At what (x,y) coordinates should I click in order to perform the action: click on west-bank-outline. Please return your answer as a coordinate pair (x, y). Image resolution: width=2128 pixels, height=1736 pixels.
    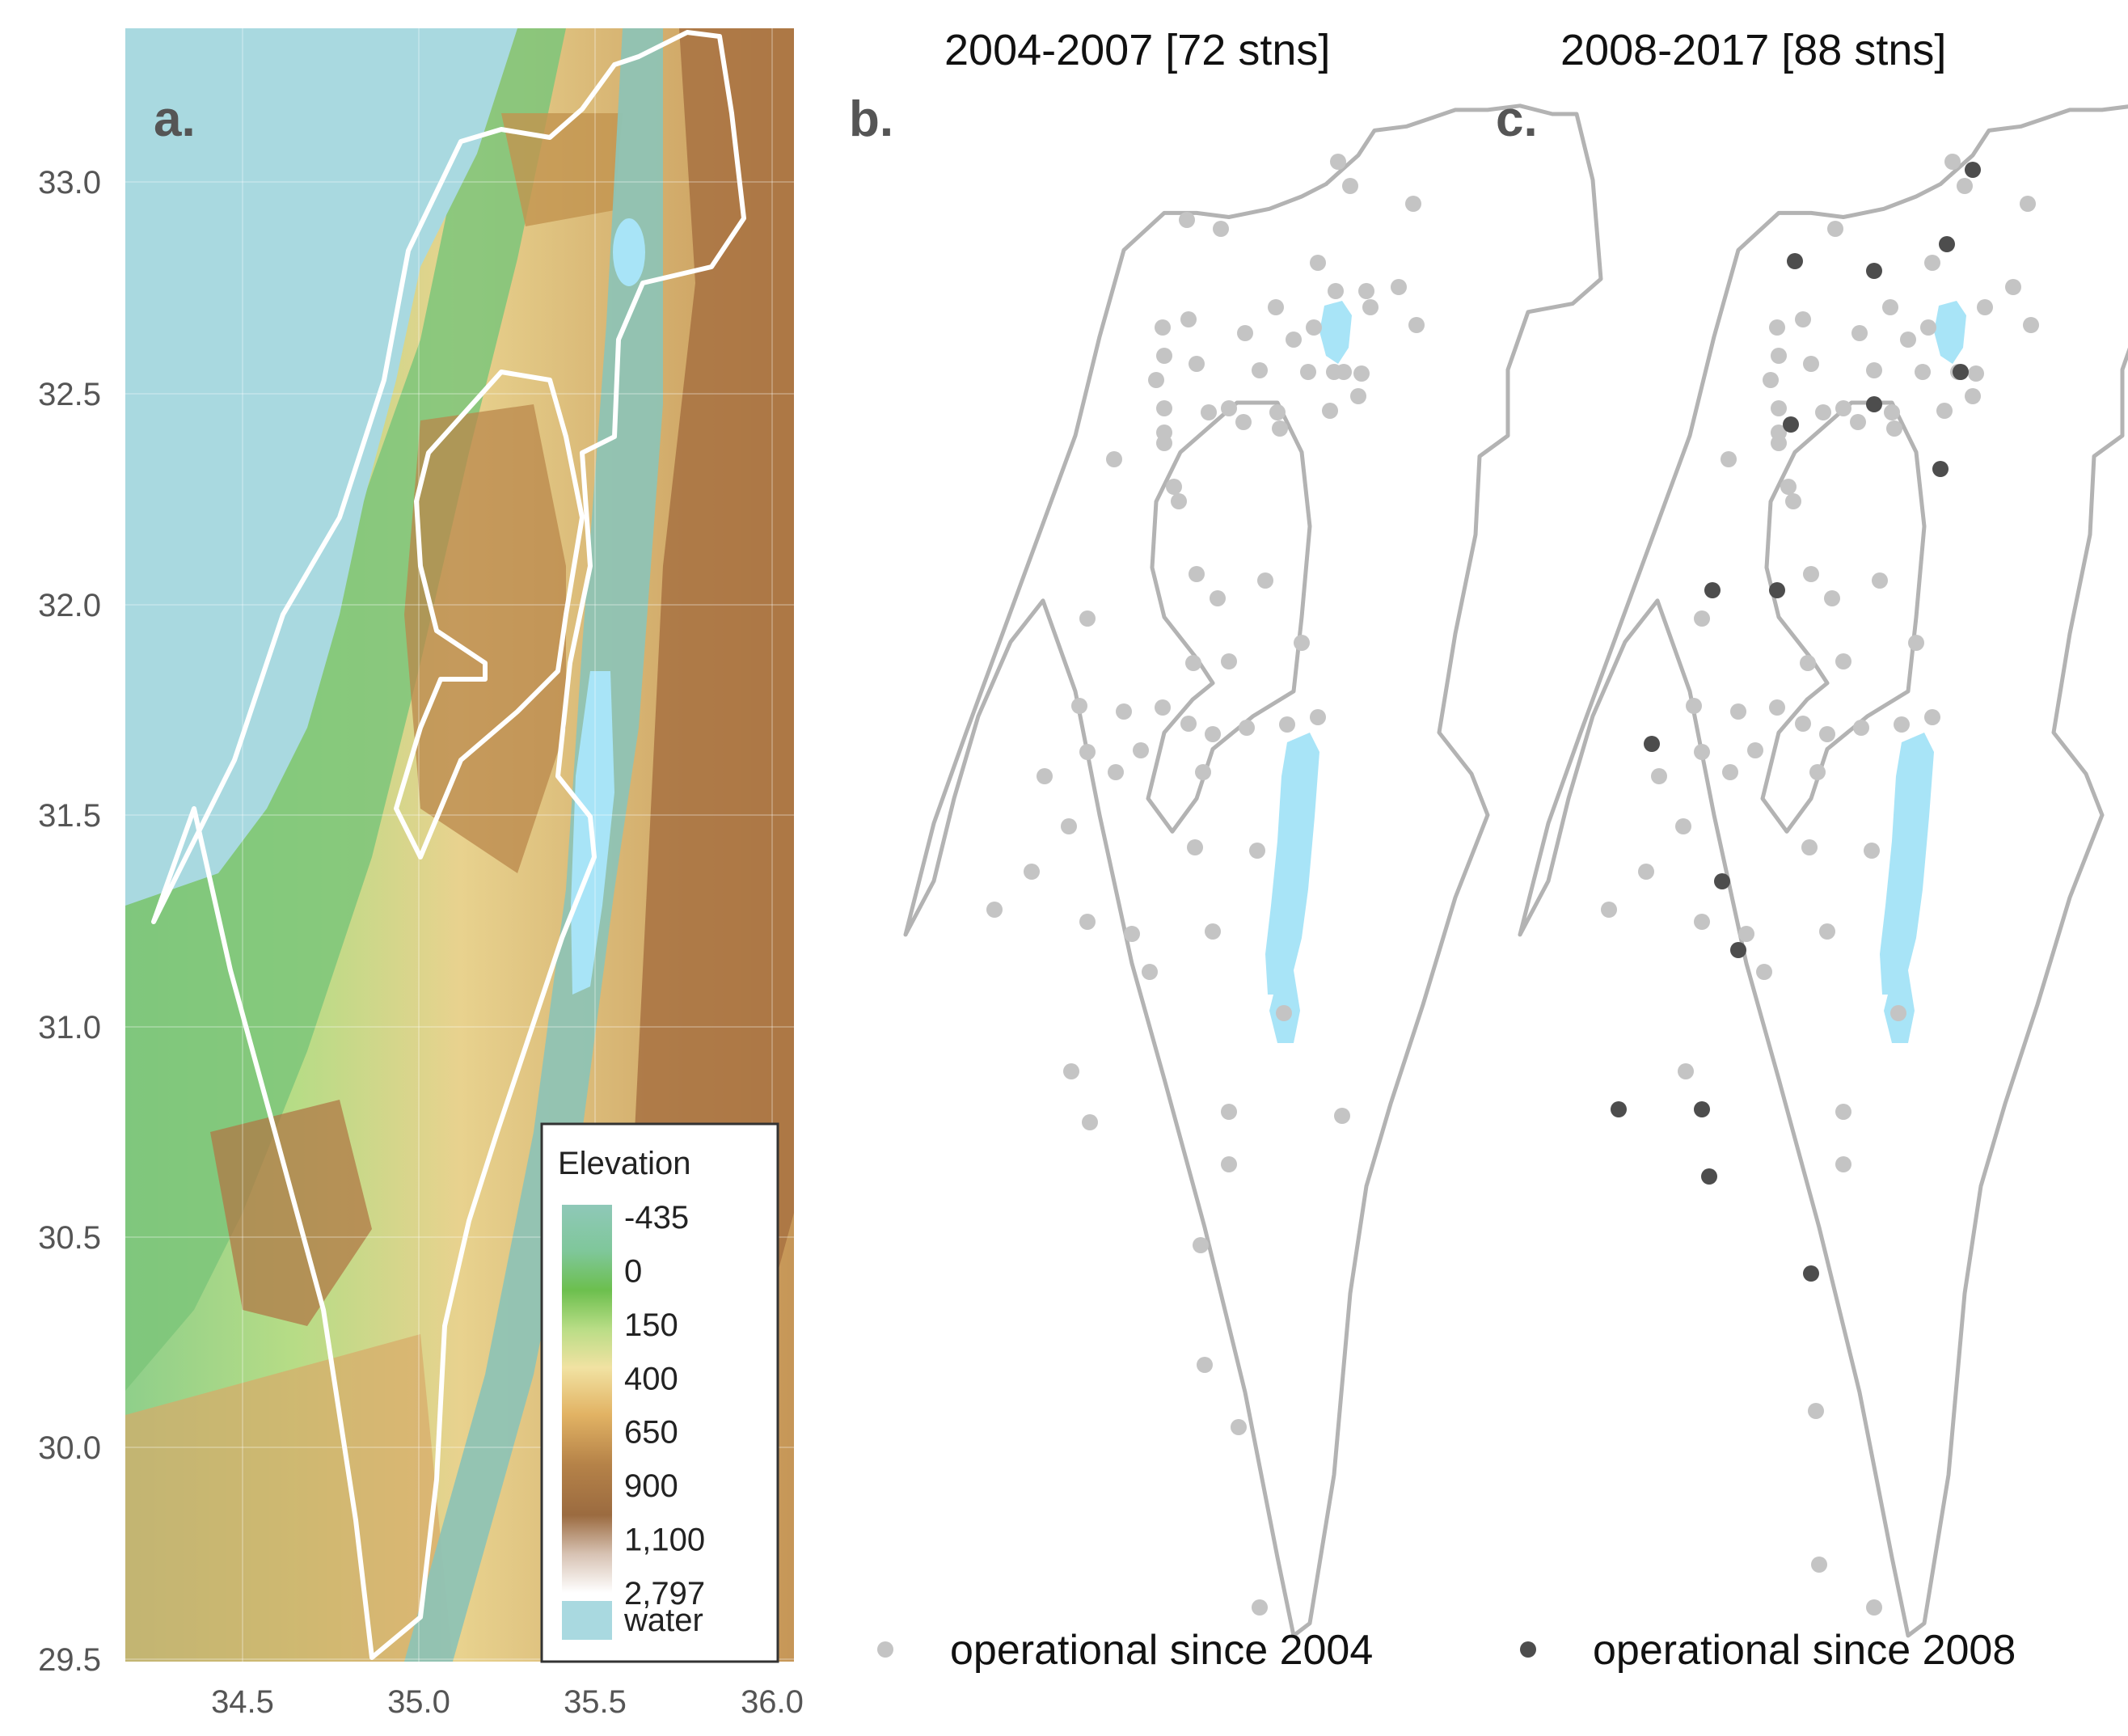
    Looking at the image, I should click on (489, 615).